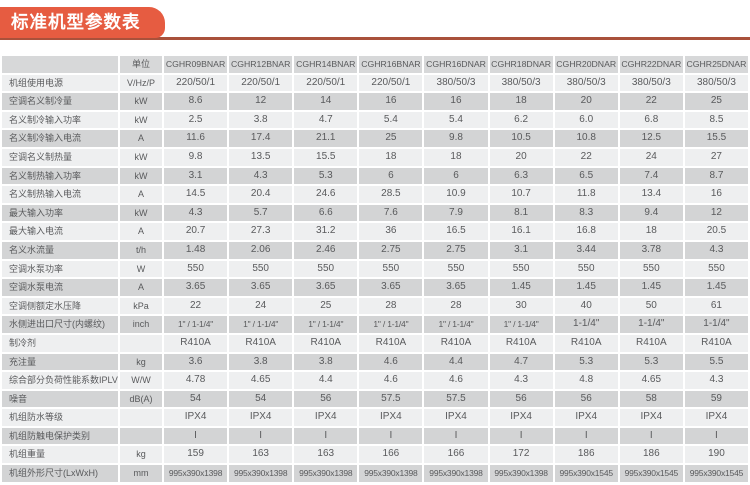  I want to click on value-cell: 6.3, so click(521, 176).